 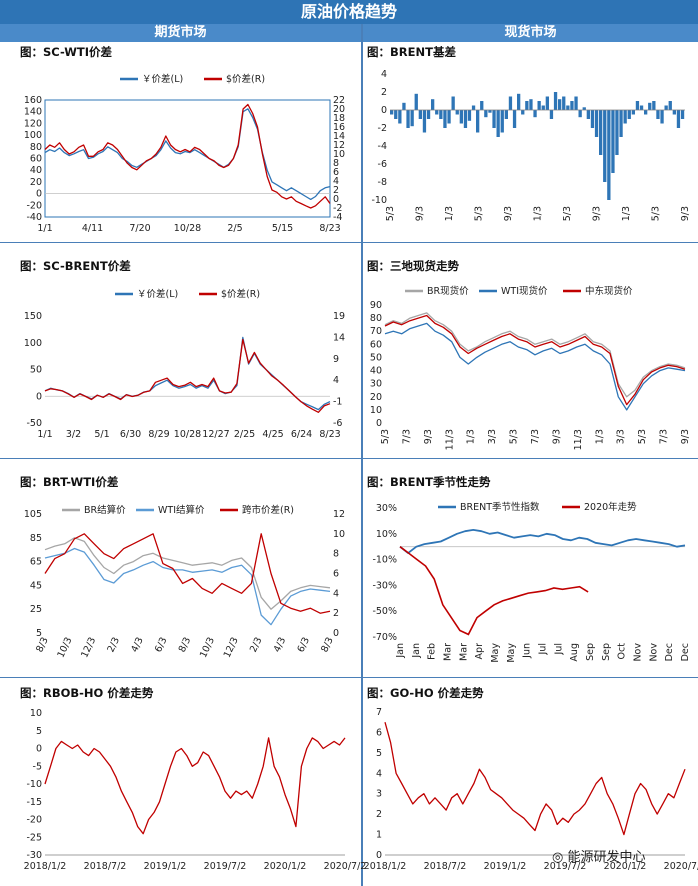 What do you see at coordinates (162, 79) in the screenshot?
I see `sc-wti-legend-label: ￥价差(L)` at bounding box center [162, 79].